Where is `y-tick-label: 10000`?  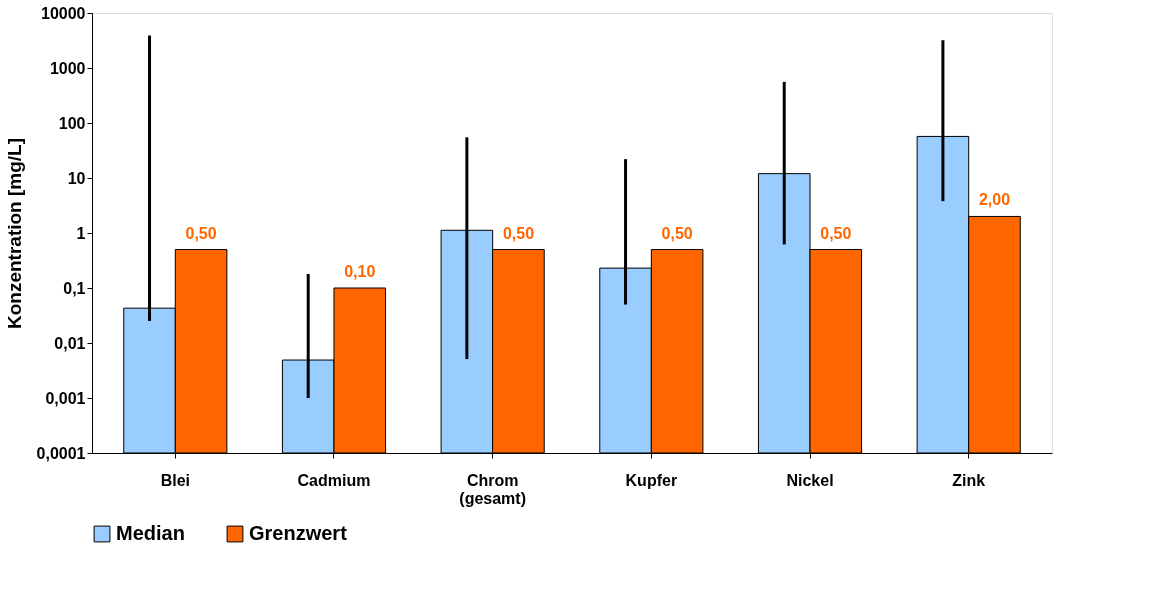 y-tick-label: 10000 is located at coordinates (63, 13).